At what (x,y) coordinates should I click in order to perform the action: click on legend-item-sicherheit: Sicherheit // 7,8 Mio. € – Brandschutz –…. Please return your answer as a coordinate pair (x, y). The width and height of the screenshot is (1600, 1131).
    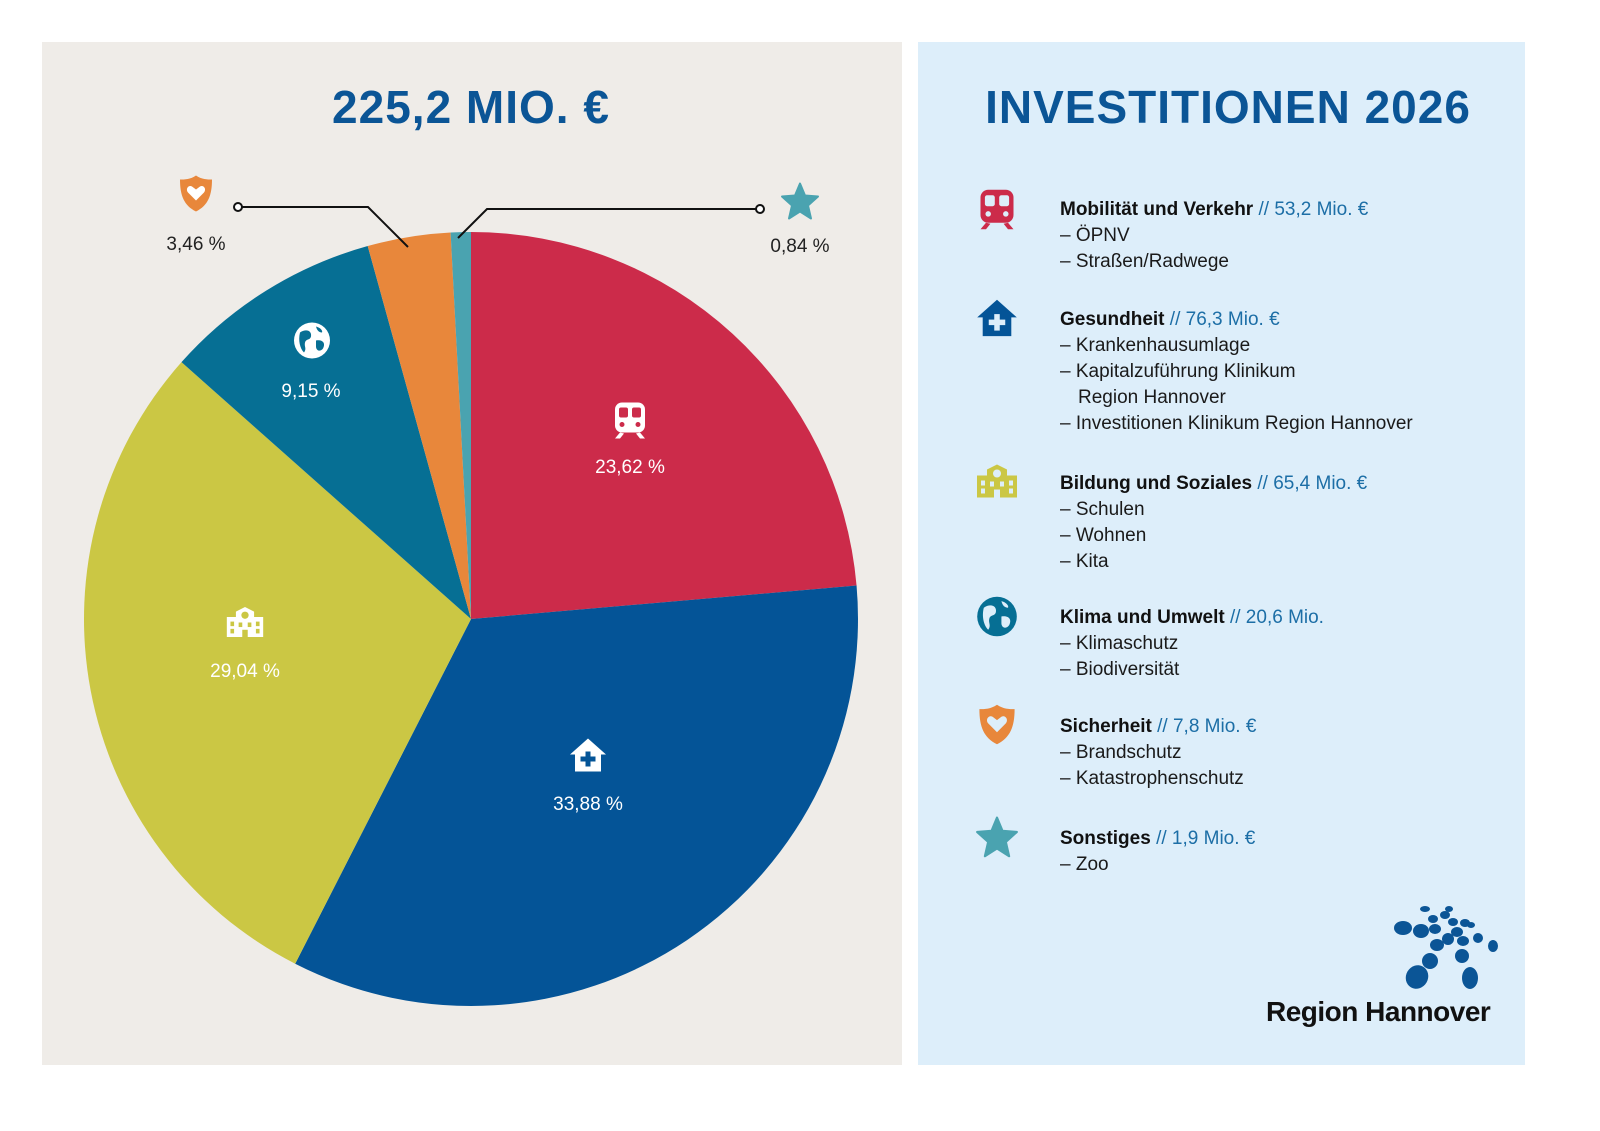
    Looking at the image, I should click on (1158, 753).